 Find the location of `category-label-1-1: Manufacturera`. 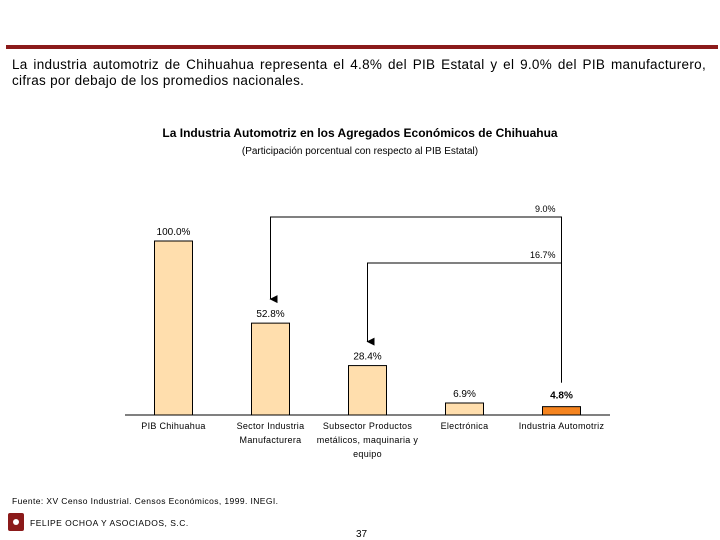

category-label-1-1: Manufacturera is located at coordinates (271, 440).